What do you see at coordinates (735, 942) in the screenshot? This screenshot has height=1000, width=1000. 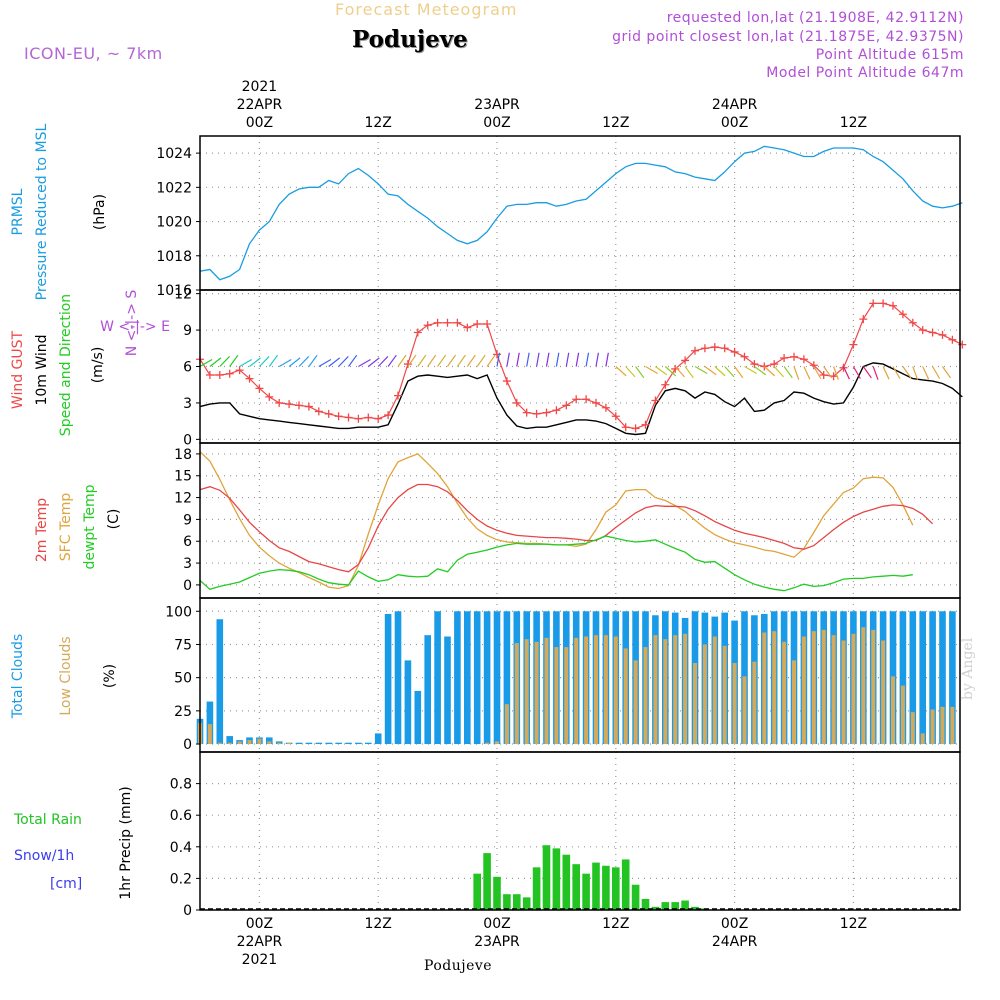 I see `time-label-bottom: 24APR` at bounding box center [735, 942].